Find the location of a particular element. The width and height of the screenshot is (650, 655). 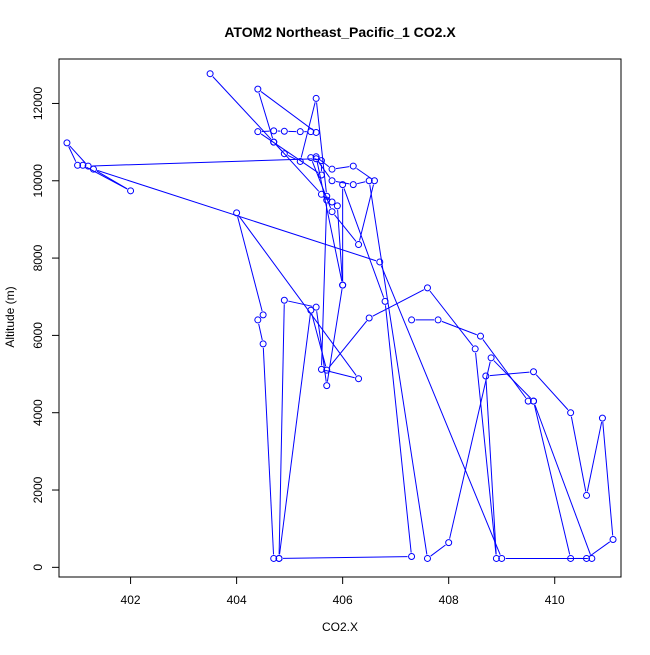

y-tick-label: 10000 is located at coordinates (38, 181).